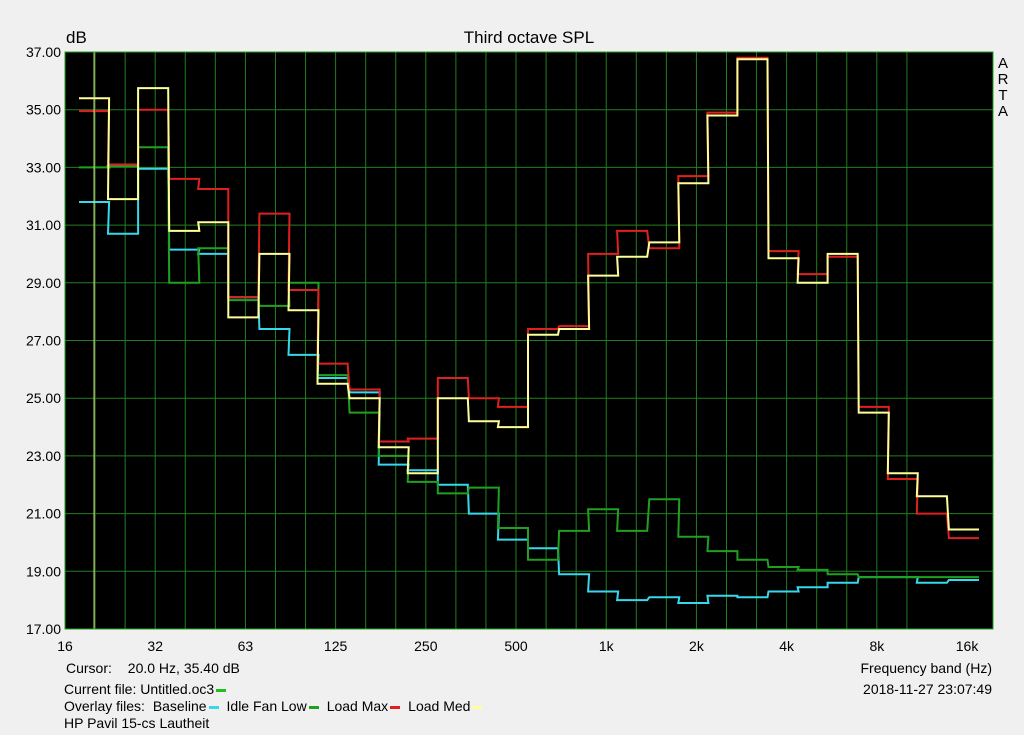 This screenshot has height=735, width=1024. I want to click on y-tick-label: 27.00, so click(43, 341).